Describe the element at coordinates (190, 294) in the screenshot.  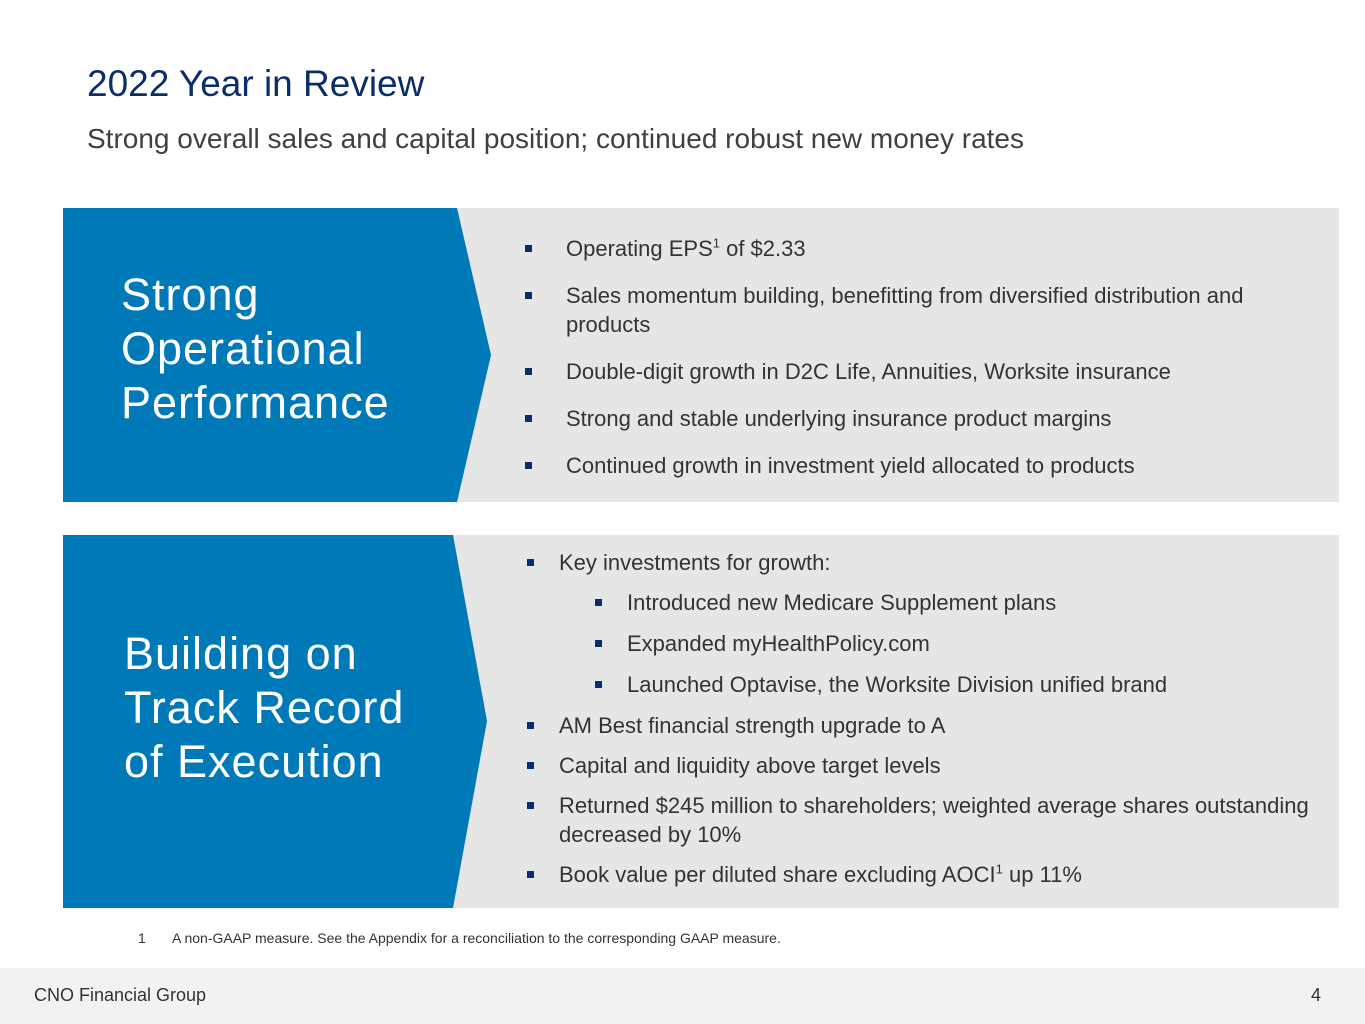
I see `panel-heading-line: Strong` at that location.